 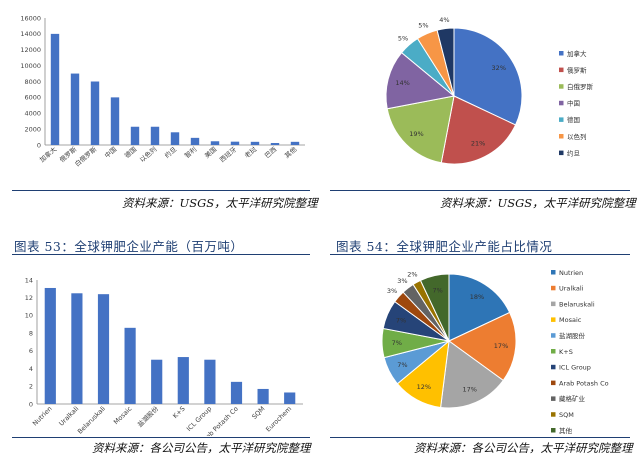 I want to click on figure-53-title: 图表 53：全球钾肥企业产能（百万吨）, so click(x=129, y=246).